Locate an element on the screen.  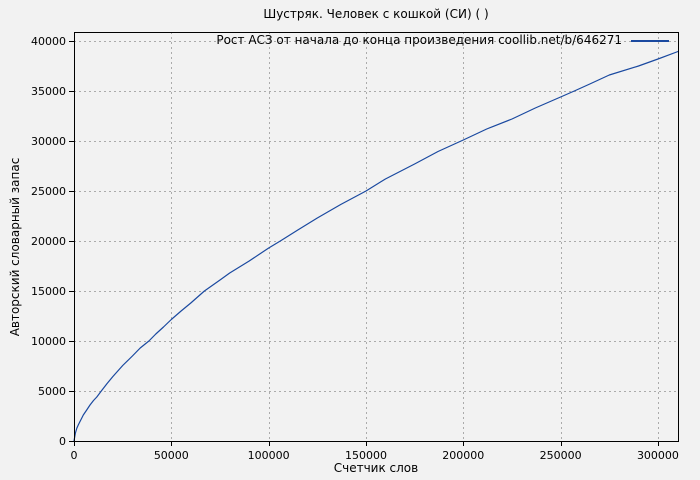
y-axis-label: Авторский словарный запас is located at coordinates (15, 247).